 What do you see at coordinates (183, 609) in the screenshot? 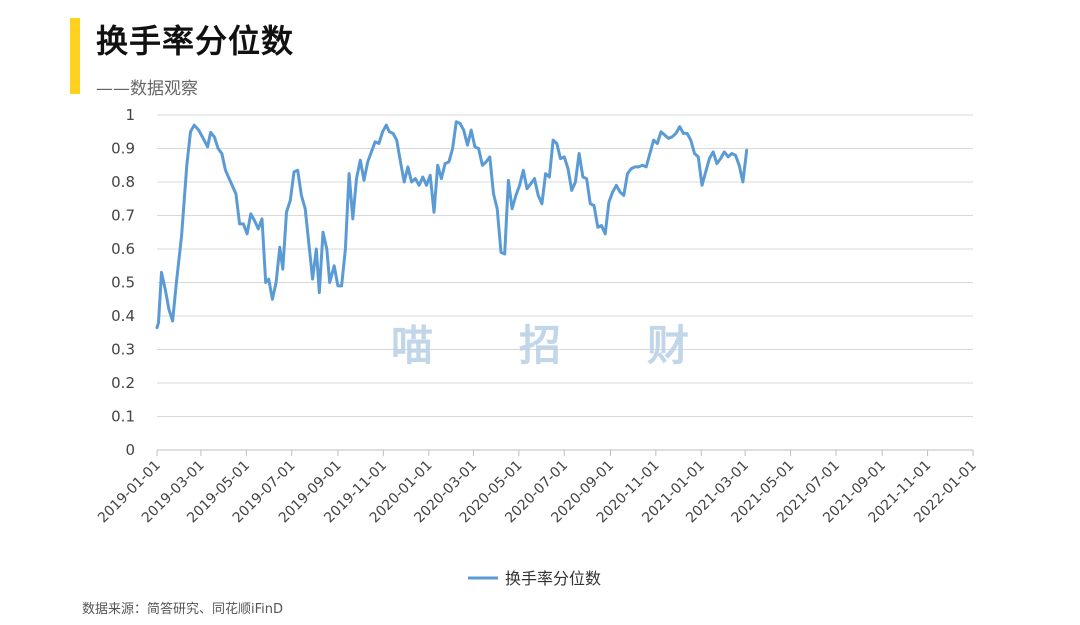
I see `data-source-note: 数据来源：简答研究、同花顺iFinD` at bounding box center [183, 609].